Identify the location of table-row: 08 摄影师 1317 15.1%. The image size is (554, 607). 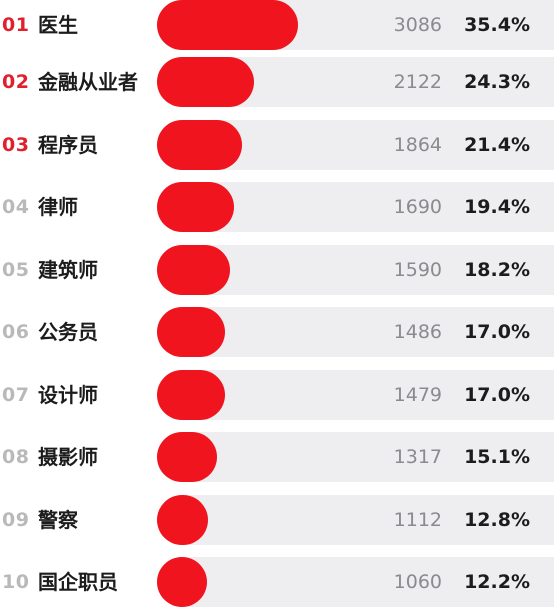
(277, 457).